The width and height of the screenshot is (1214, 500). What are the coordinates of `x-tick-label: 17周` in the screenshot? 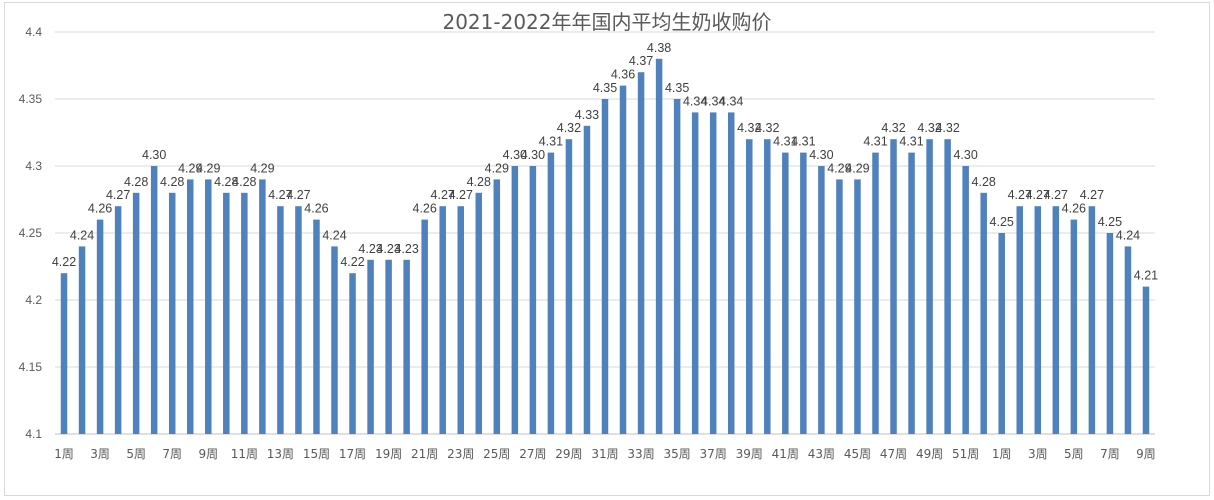 It's located at (352, 454).